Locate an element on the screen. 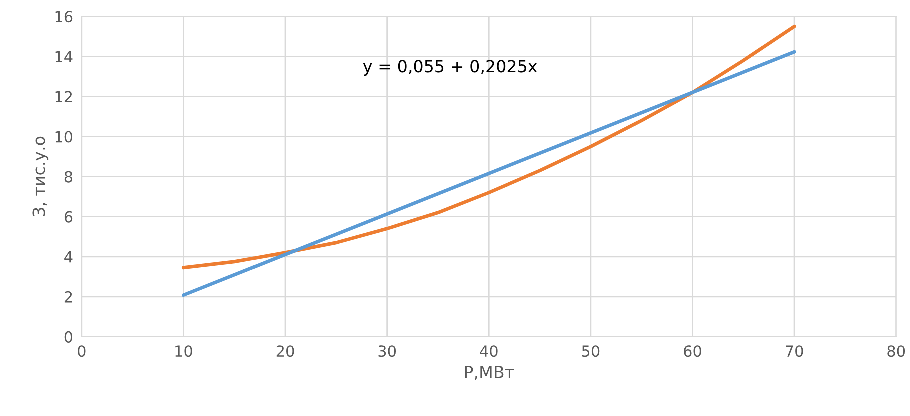  x-tick-label: 70 is located at coordinates (795, 352).